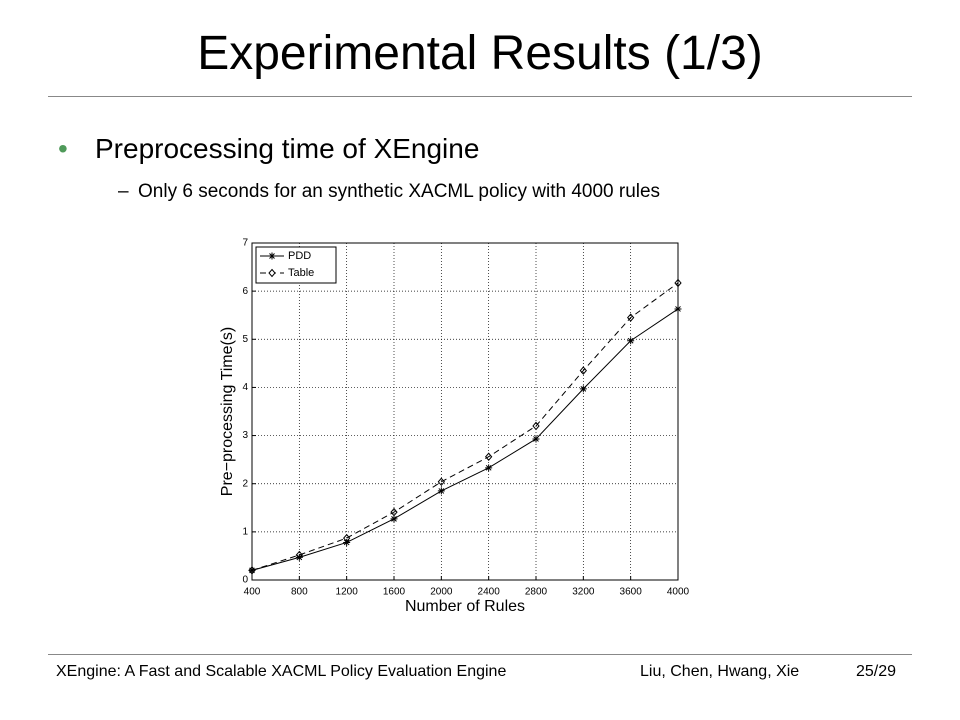  What do you see at coordinates (720, 671) in the screenshot?
I see `footer-authors: Liu, Chen, Hwang, Xie` at bounding box center [720, 671].